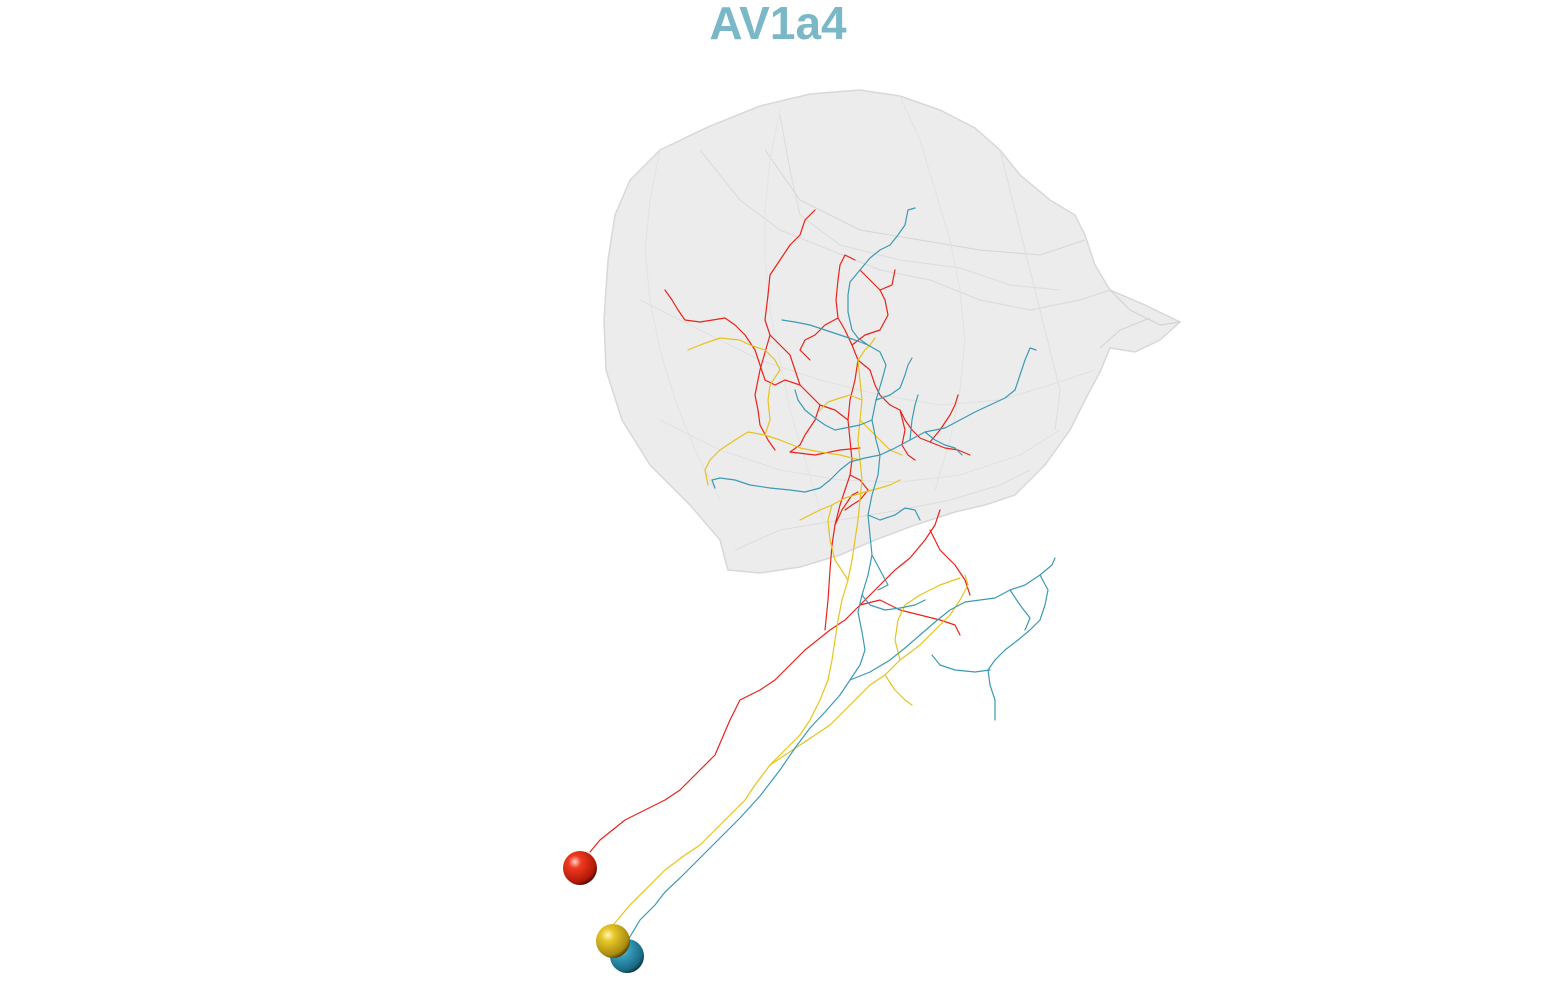  What do you see at coordinates (778, 24) in the screenshot?
I see `plot-title: AV1a4` at bounding box center [778, 24].